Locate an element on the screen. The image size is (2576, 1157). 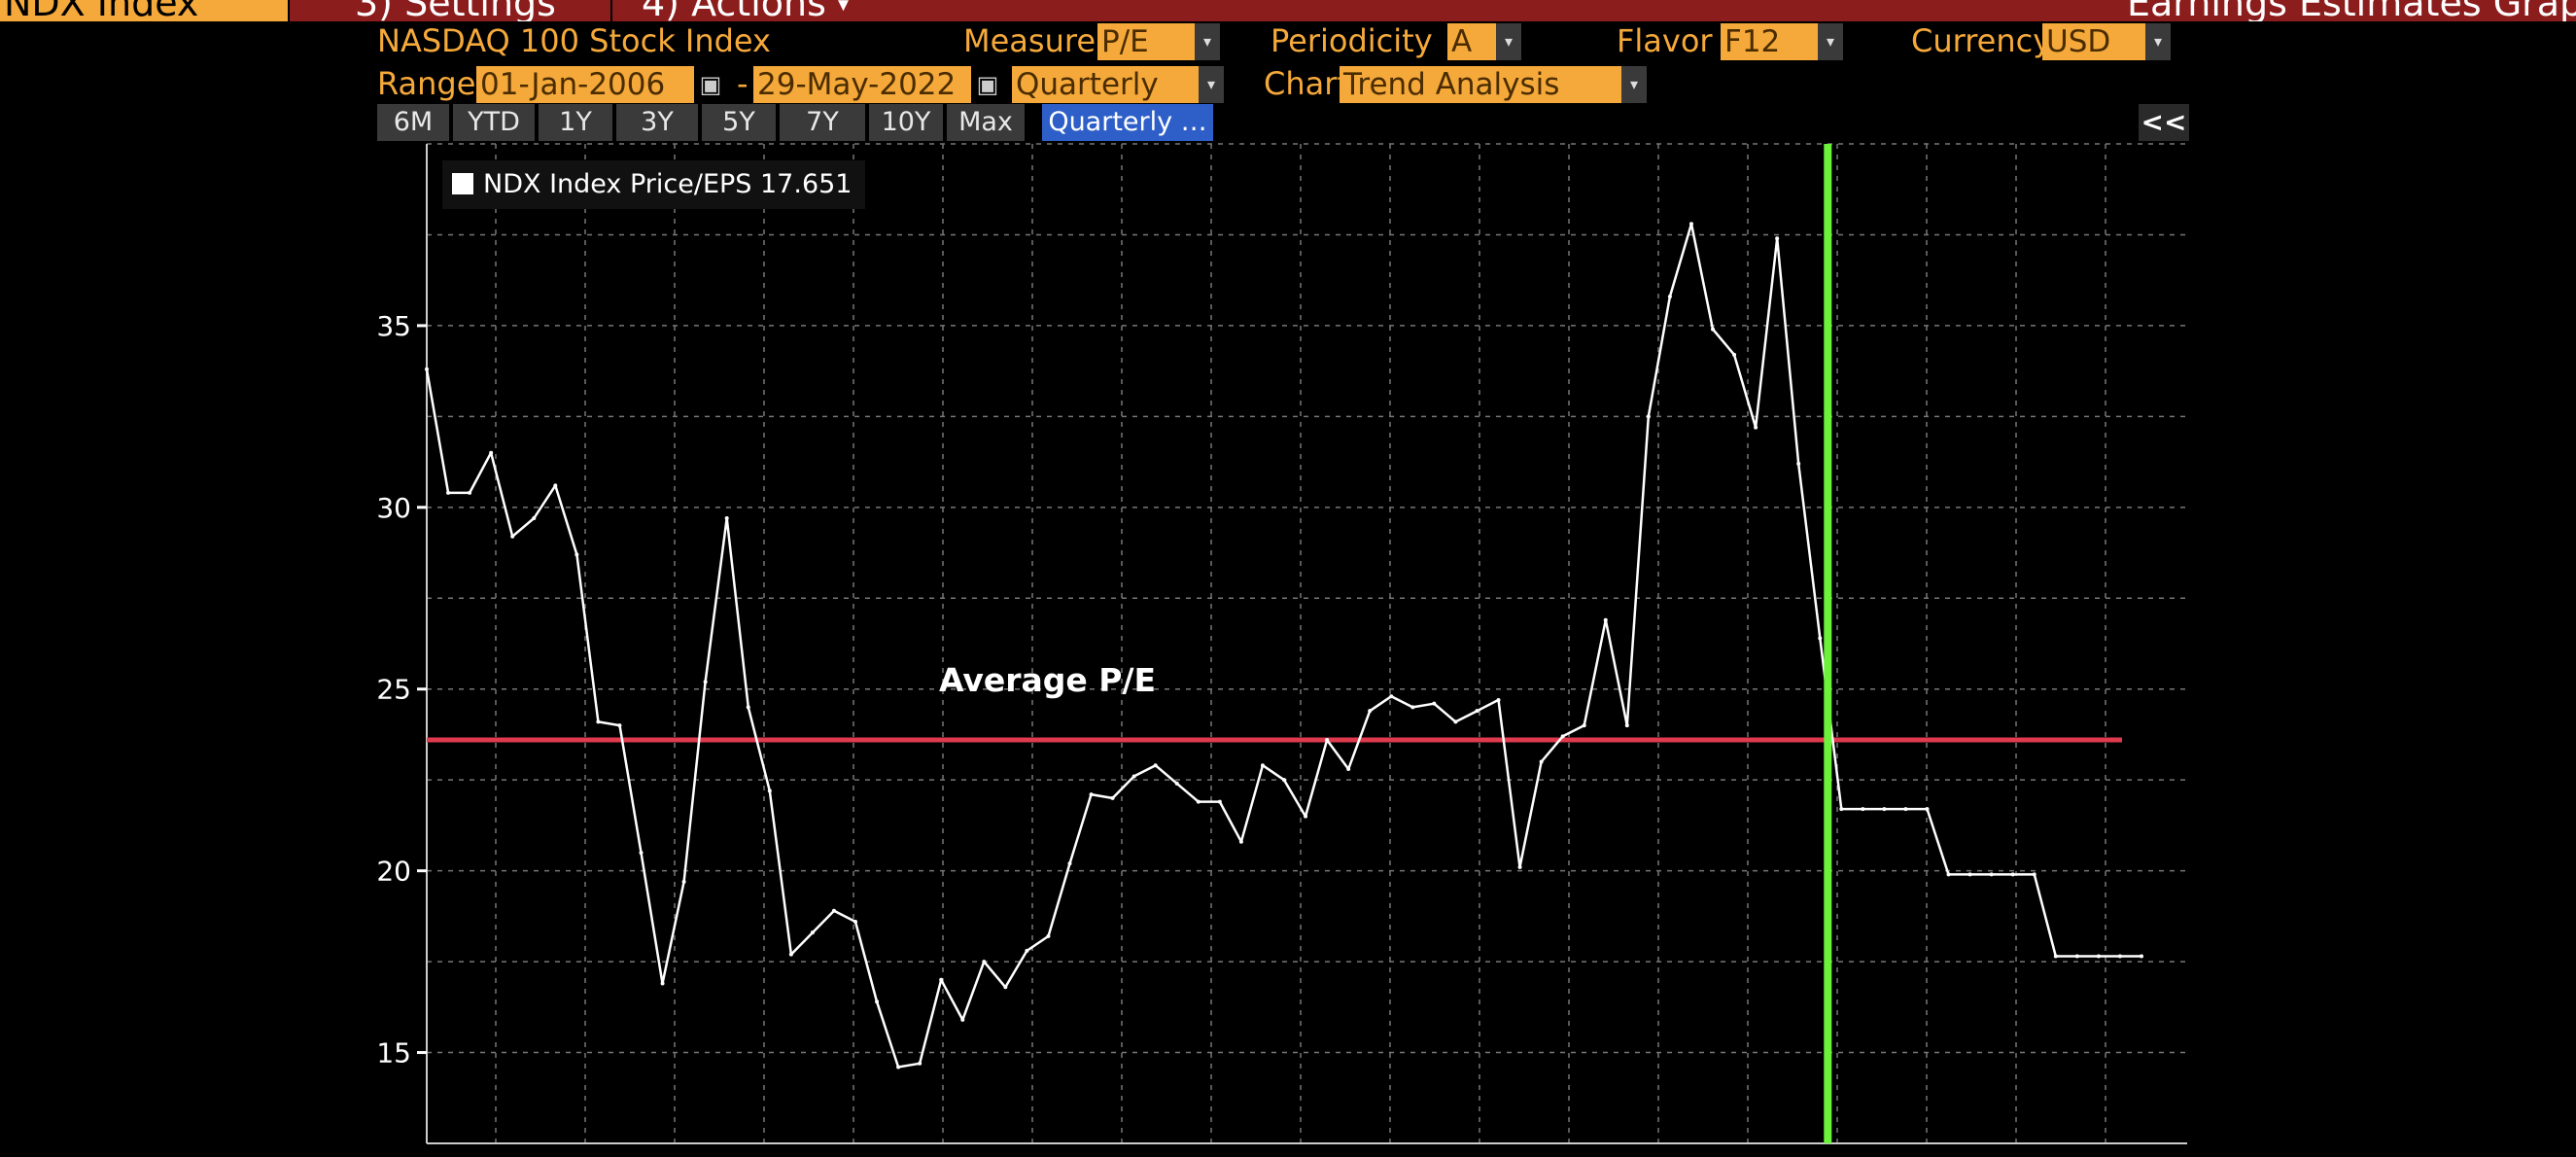
menu-divider is located at coordinates (611, 10).